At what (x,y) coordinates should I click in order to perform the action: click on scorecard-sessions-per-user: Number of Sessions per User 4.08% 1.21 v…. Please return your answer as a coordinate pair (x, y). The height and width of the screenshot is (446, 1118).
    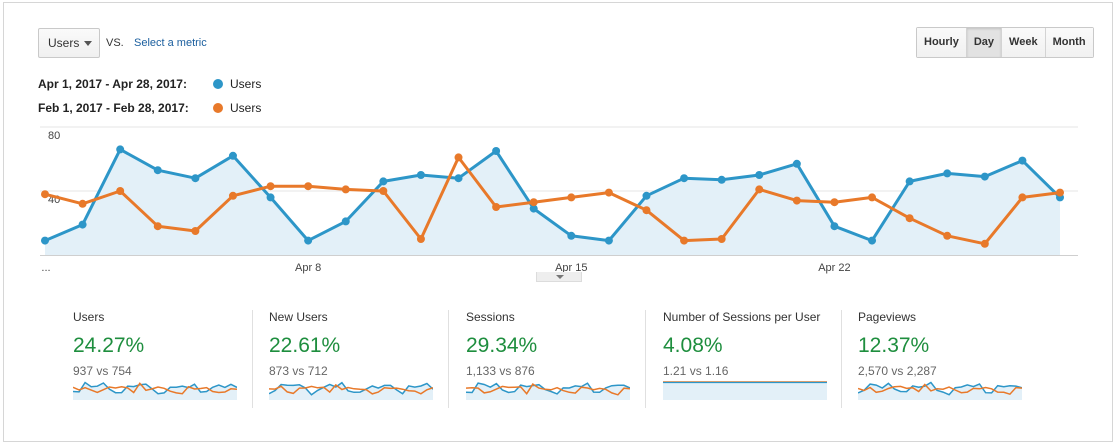
    Looking at the image, I should click on (753, 360).